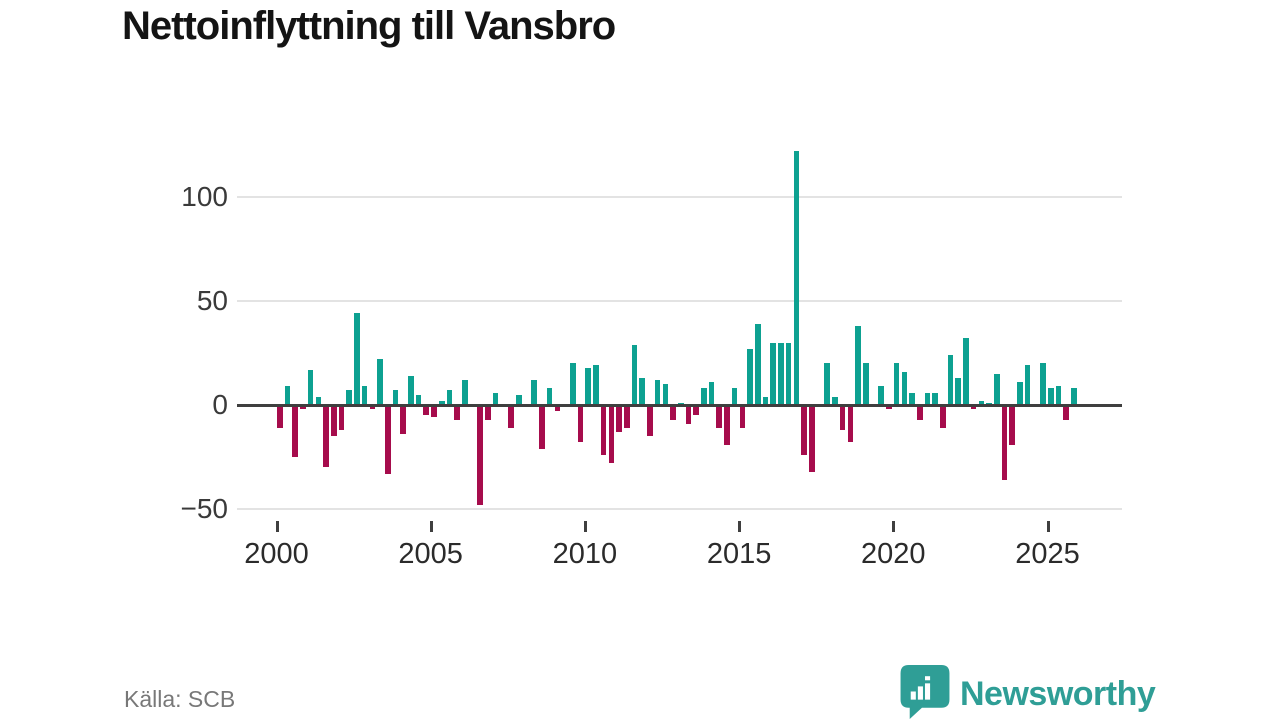 The image size is (1280, 720). Describe the element at coordinates (441, 402) in the screenshot. I see `bar-2005-Q2` at that location.